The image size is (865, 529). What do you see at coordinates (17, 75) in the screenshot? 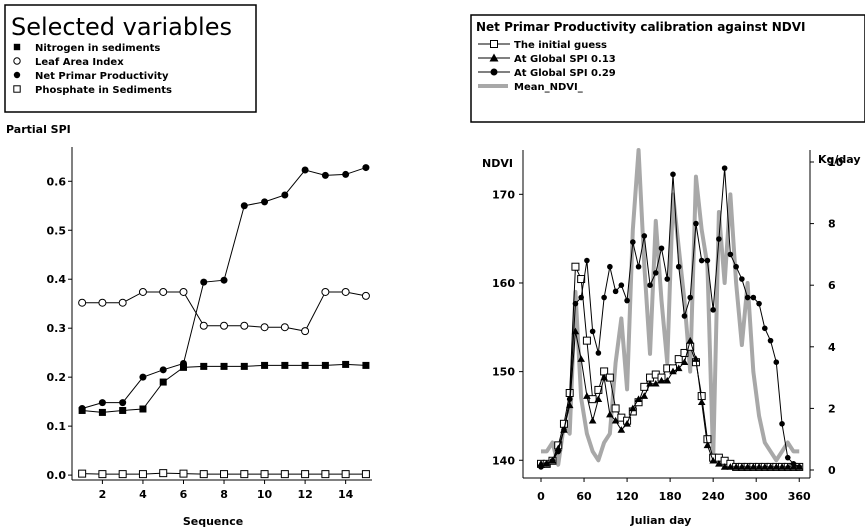
I see `left-legend-marker` at bounding box center [17, 75].